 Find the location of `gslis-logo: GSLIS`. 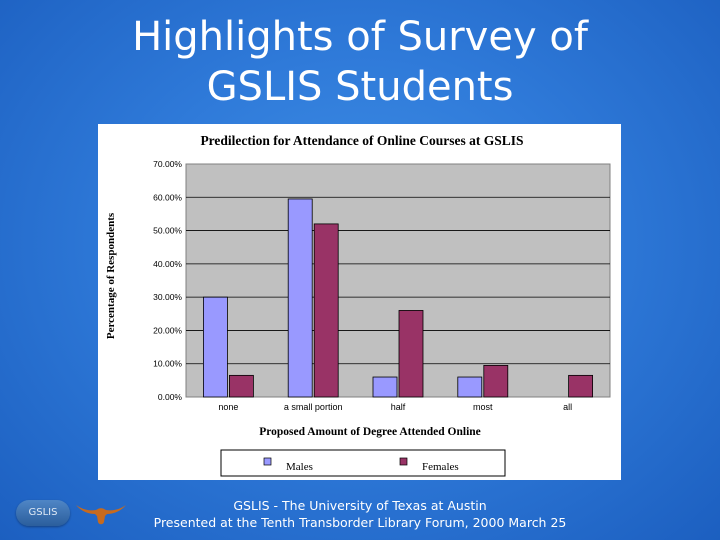

gslis-logo: GSLIS is located at coordinates (43, 513).